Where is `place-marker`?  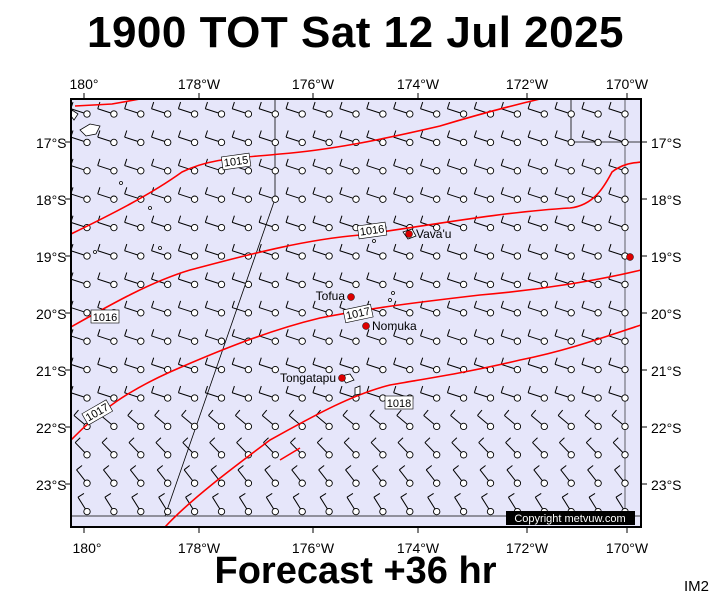 place-marker is located at coordinates (630, 257).